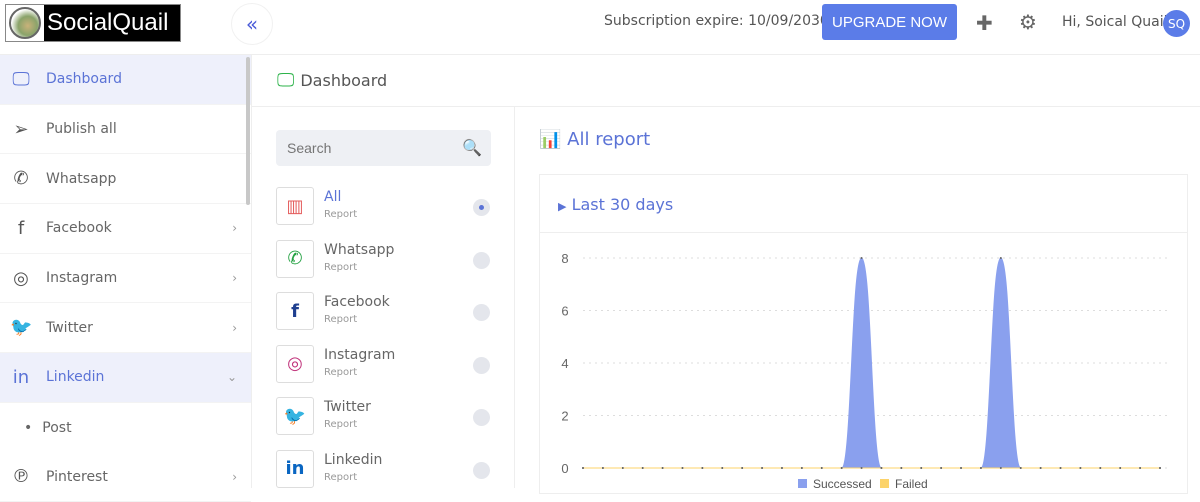 The height and width of the screenshot is (502, 1200). What do you see at coordinates (383, 148) in the screenshot?
I see `search-input` at bounding box center [383, 148].